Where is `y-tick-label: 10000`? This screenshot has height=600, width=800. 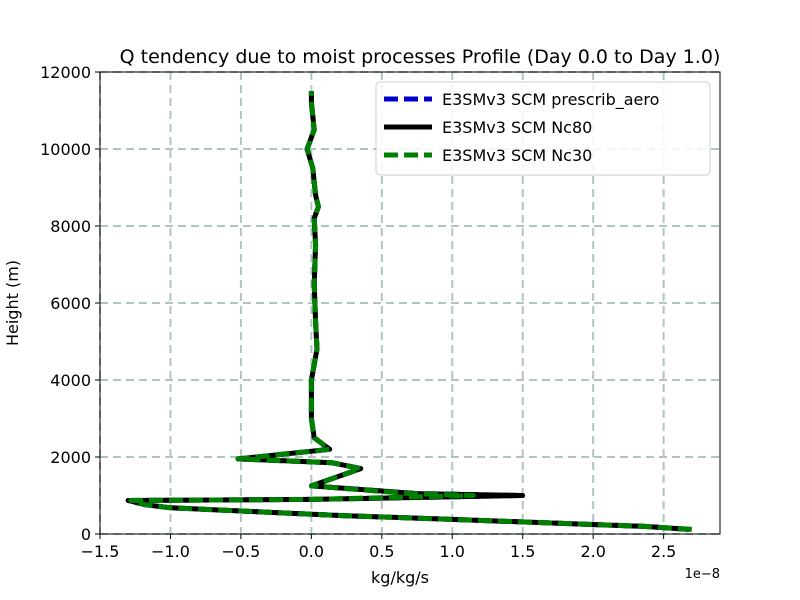 y-tick-label: 10000 is located at coordinates (65, 149).